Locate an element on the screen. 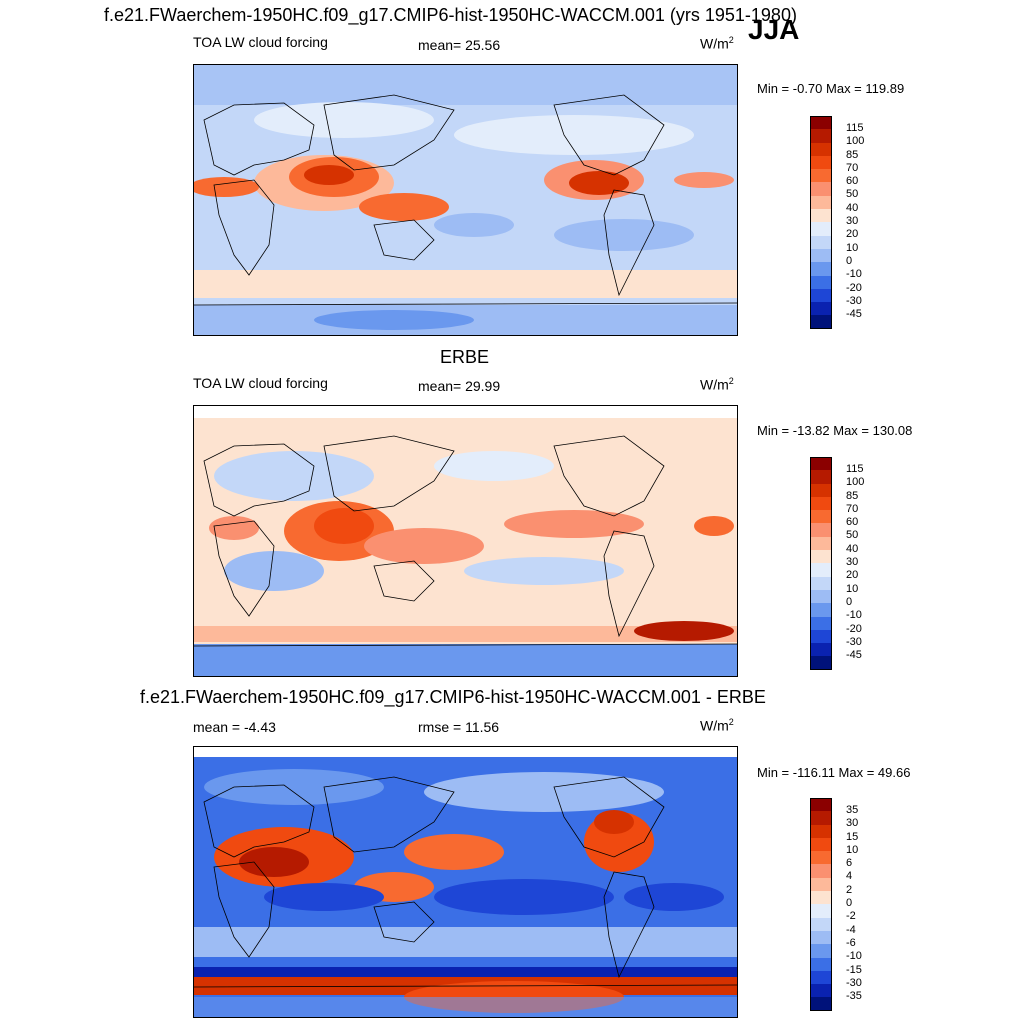 The image size is (1024, 1024). panel2-units-label: W/m2 is located at coordinates (717, 384).